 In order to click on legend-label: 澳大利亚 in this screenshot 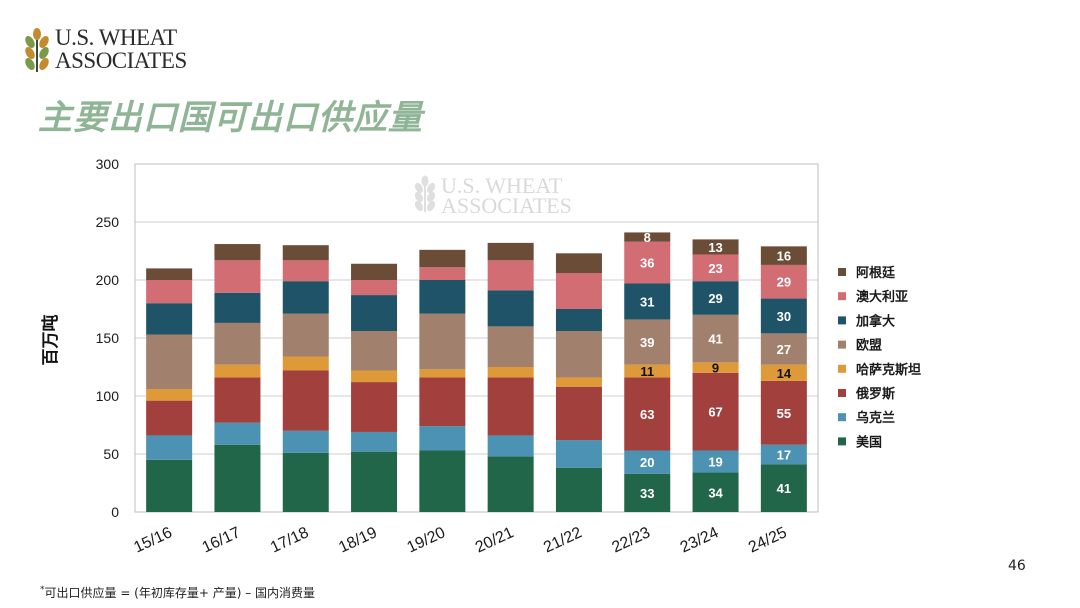, I will do `click(882, 297)`.